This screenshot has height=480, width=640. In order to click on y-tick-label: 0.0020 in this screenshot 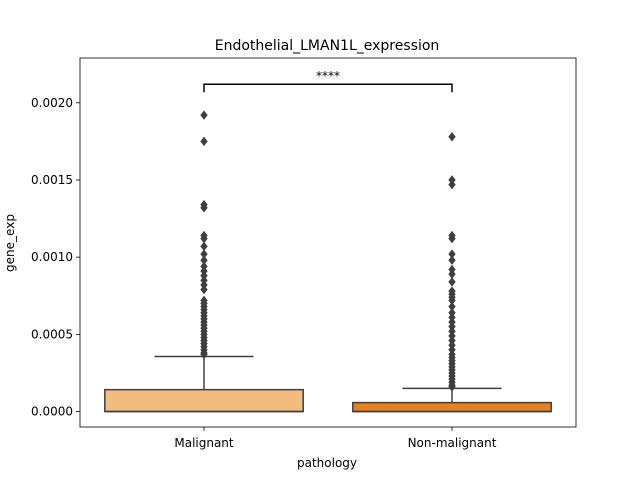, I will do `click(52, 103)`.